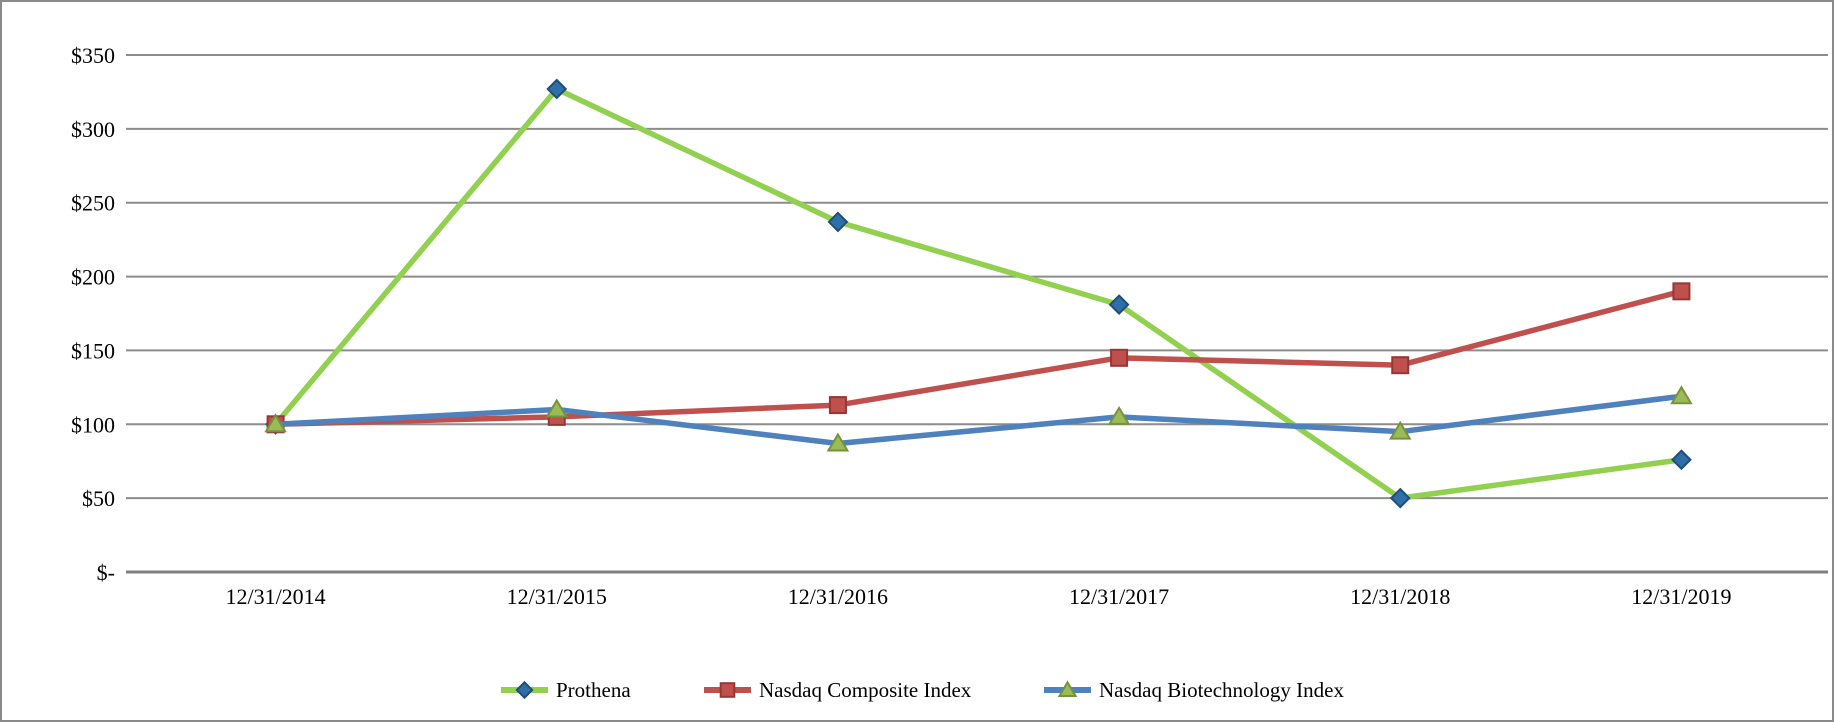  What do you see at coordinates (93, 350) in the screenshot?
I see `y-axis-tick-label: $150` at bounding box center [93, 350].